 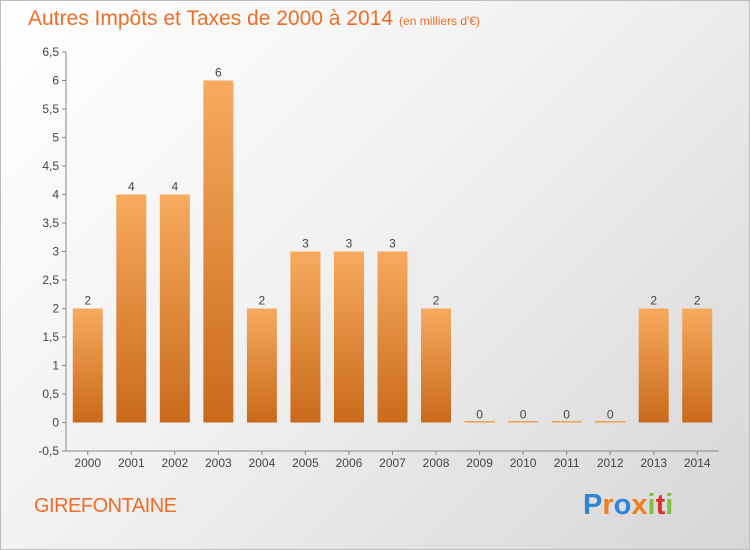 What do you see at coordinates (639, 505) in the screenshot?
I see `logo-letter: x` at bounding box center [639, 505].